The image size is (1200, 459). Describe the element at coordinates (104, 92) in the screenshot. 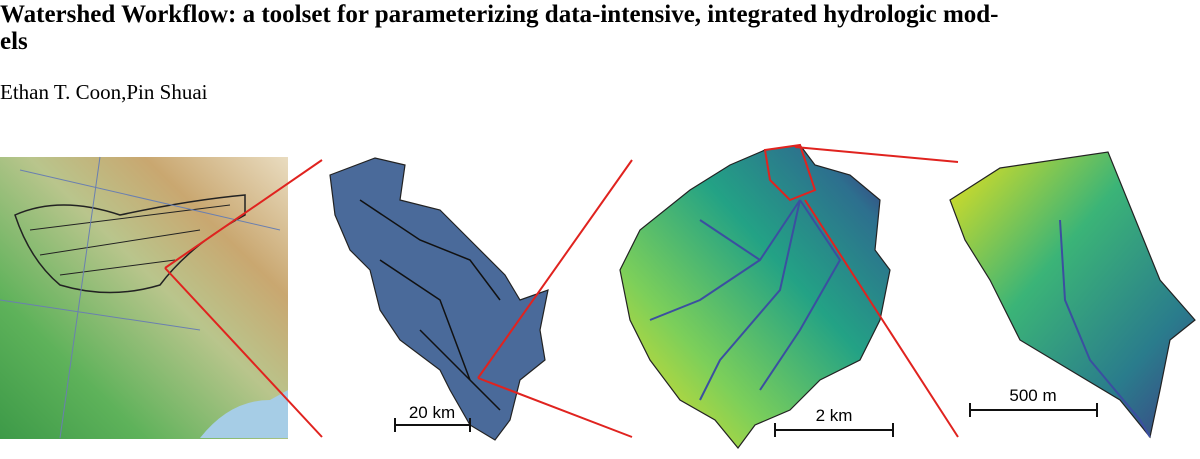

I see `authors: Ethan T. Coon,Pin Shuai` at that location.